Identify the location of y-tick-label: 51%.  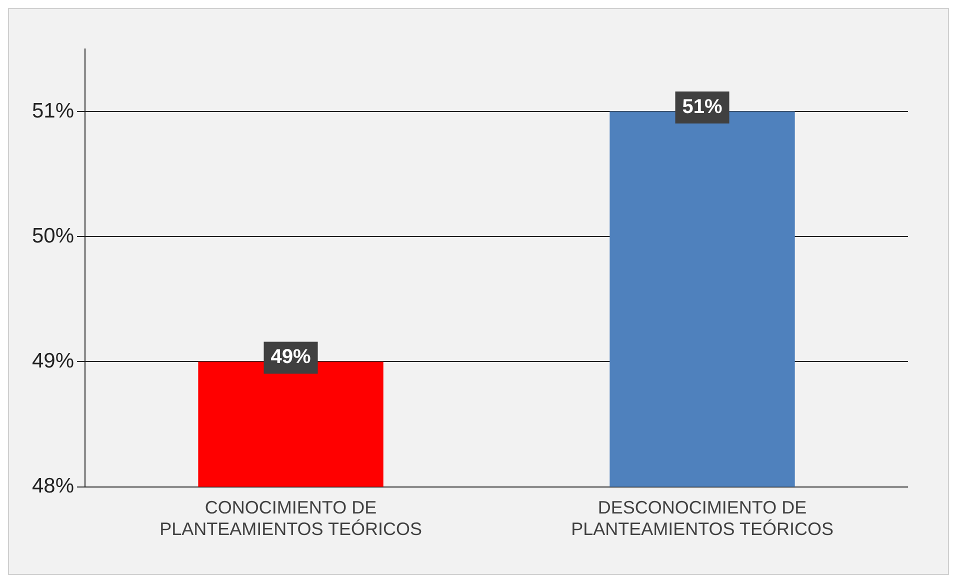
(53, 110).